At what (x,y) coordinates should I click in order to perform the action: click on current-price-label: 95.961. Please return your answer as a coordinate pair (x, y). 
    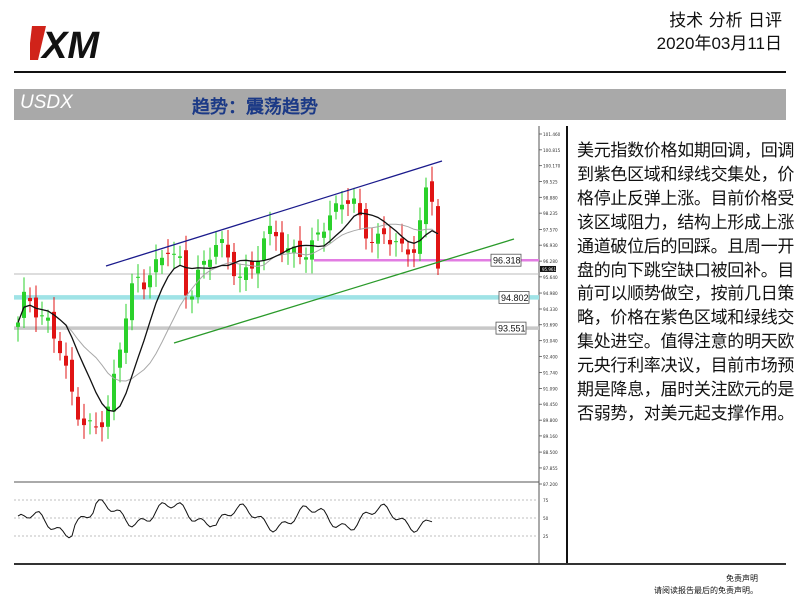
    Looking at the image, I should click on (549, 269).